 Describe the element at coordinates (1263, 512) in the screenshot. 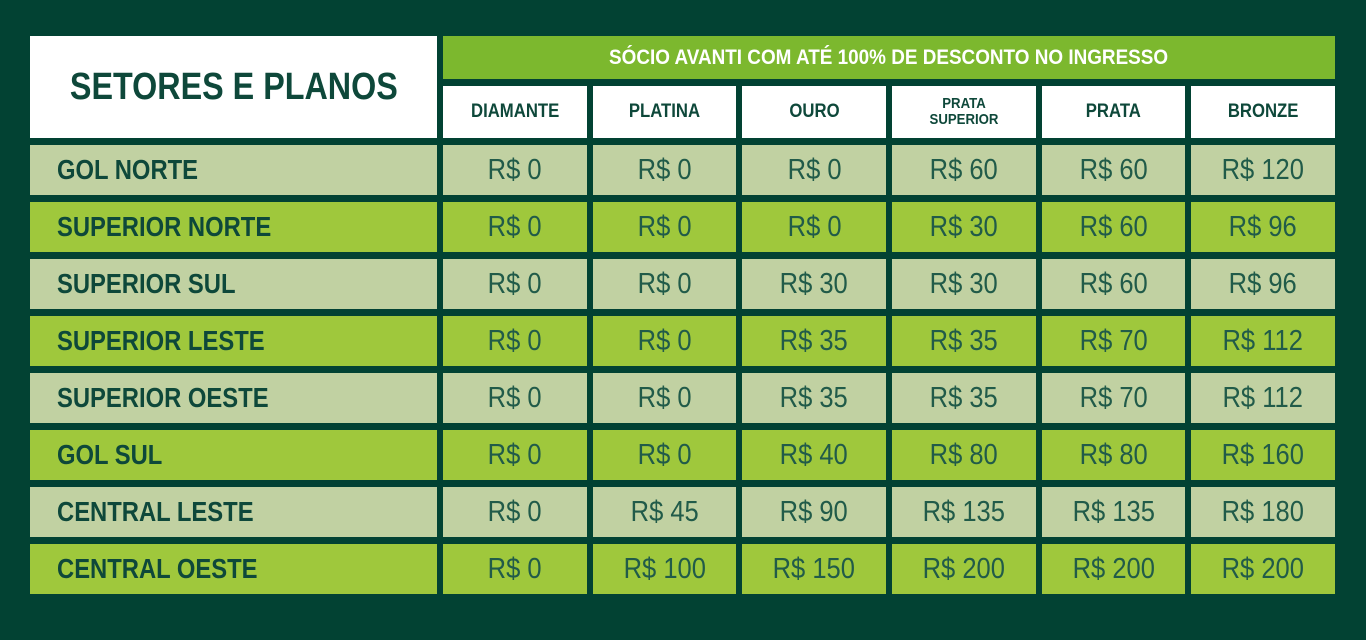

I see `price-cell: R$ 180` at that location.